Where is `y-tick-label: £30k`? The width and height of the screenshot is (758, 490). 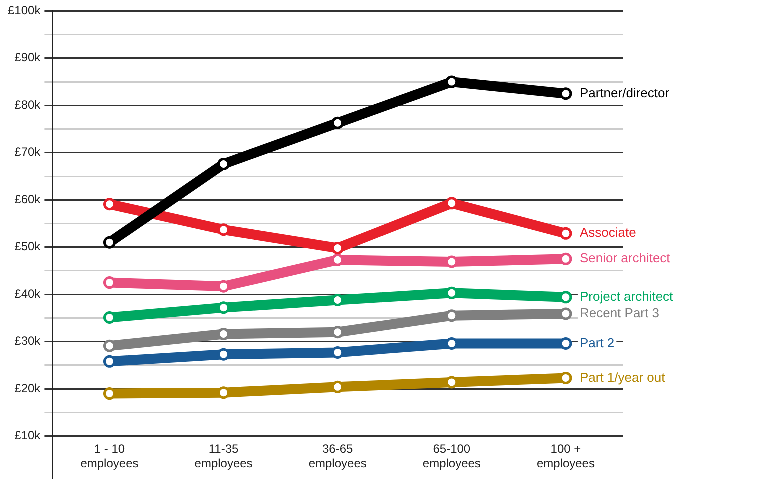 y-tick-label: £30k is located at coordinates (28, 341).